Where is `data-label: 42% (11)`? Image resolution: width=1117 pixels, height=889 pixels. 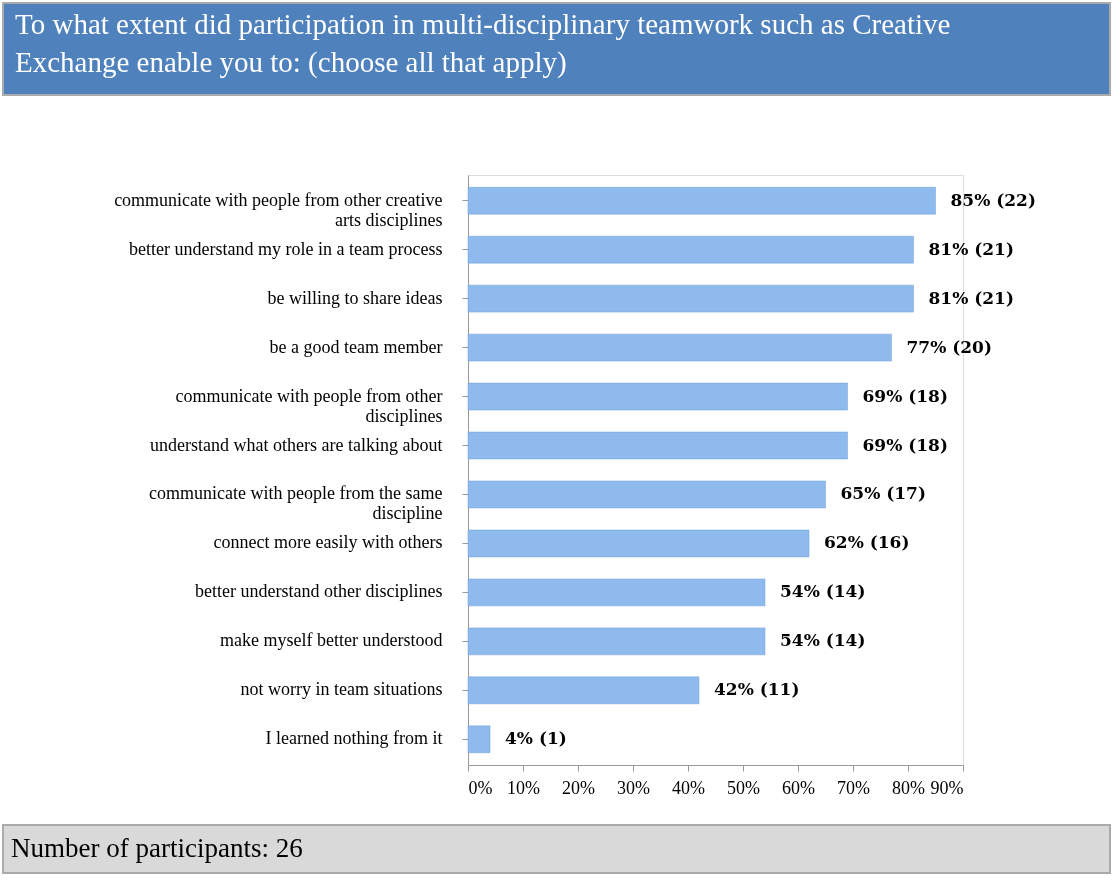
data-label: 42% (11) is located at coordinates (757, 689).